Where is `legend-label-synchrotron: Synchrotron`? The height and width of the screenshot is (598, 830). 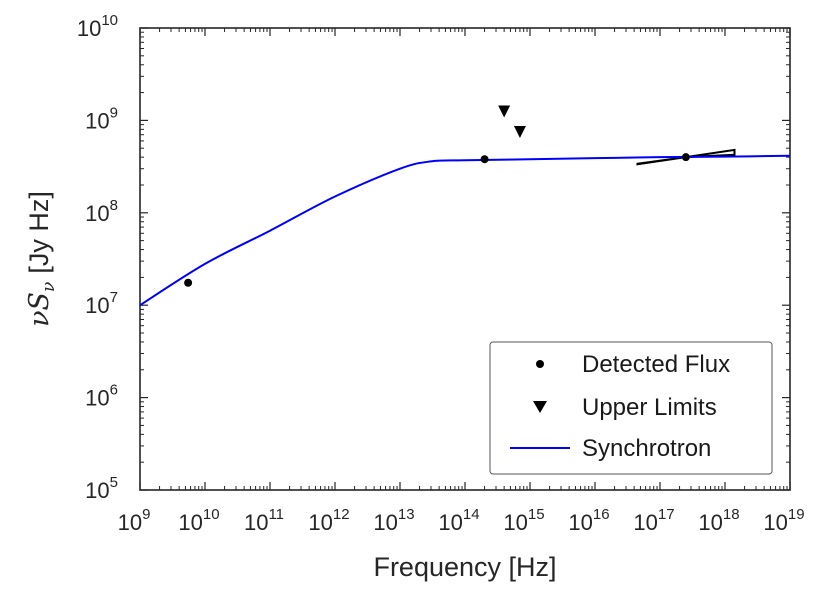
legend-label-synchrotron: Synchrotron is located at coordinates (646, 448).